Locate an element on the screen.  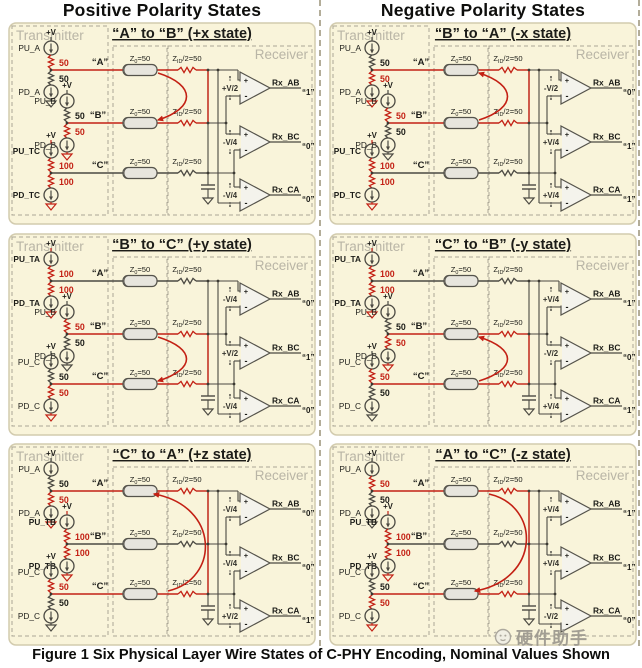
pulldown-value: 100 is located at coordinates (66, 290).